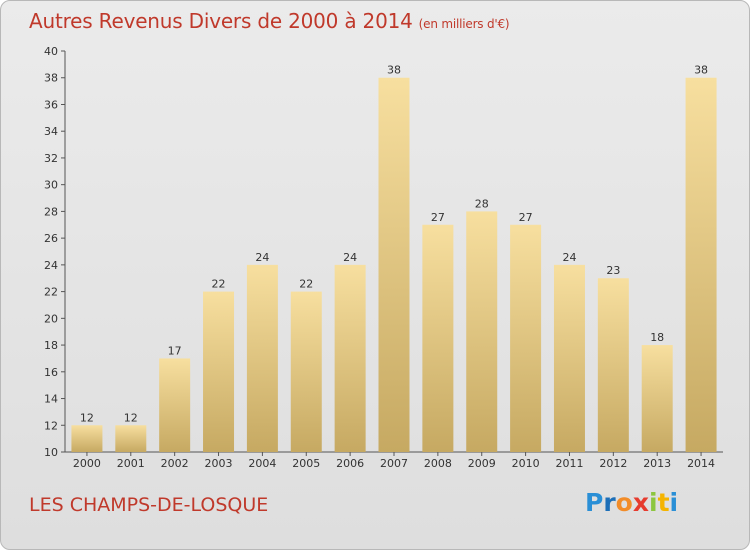 Image resolution: width=750 pixels, height=550 pixels. I want to click on y-tick-label: 26, so click(51, 238).